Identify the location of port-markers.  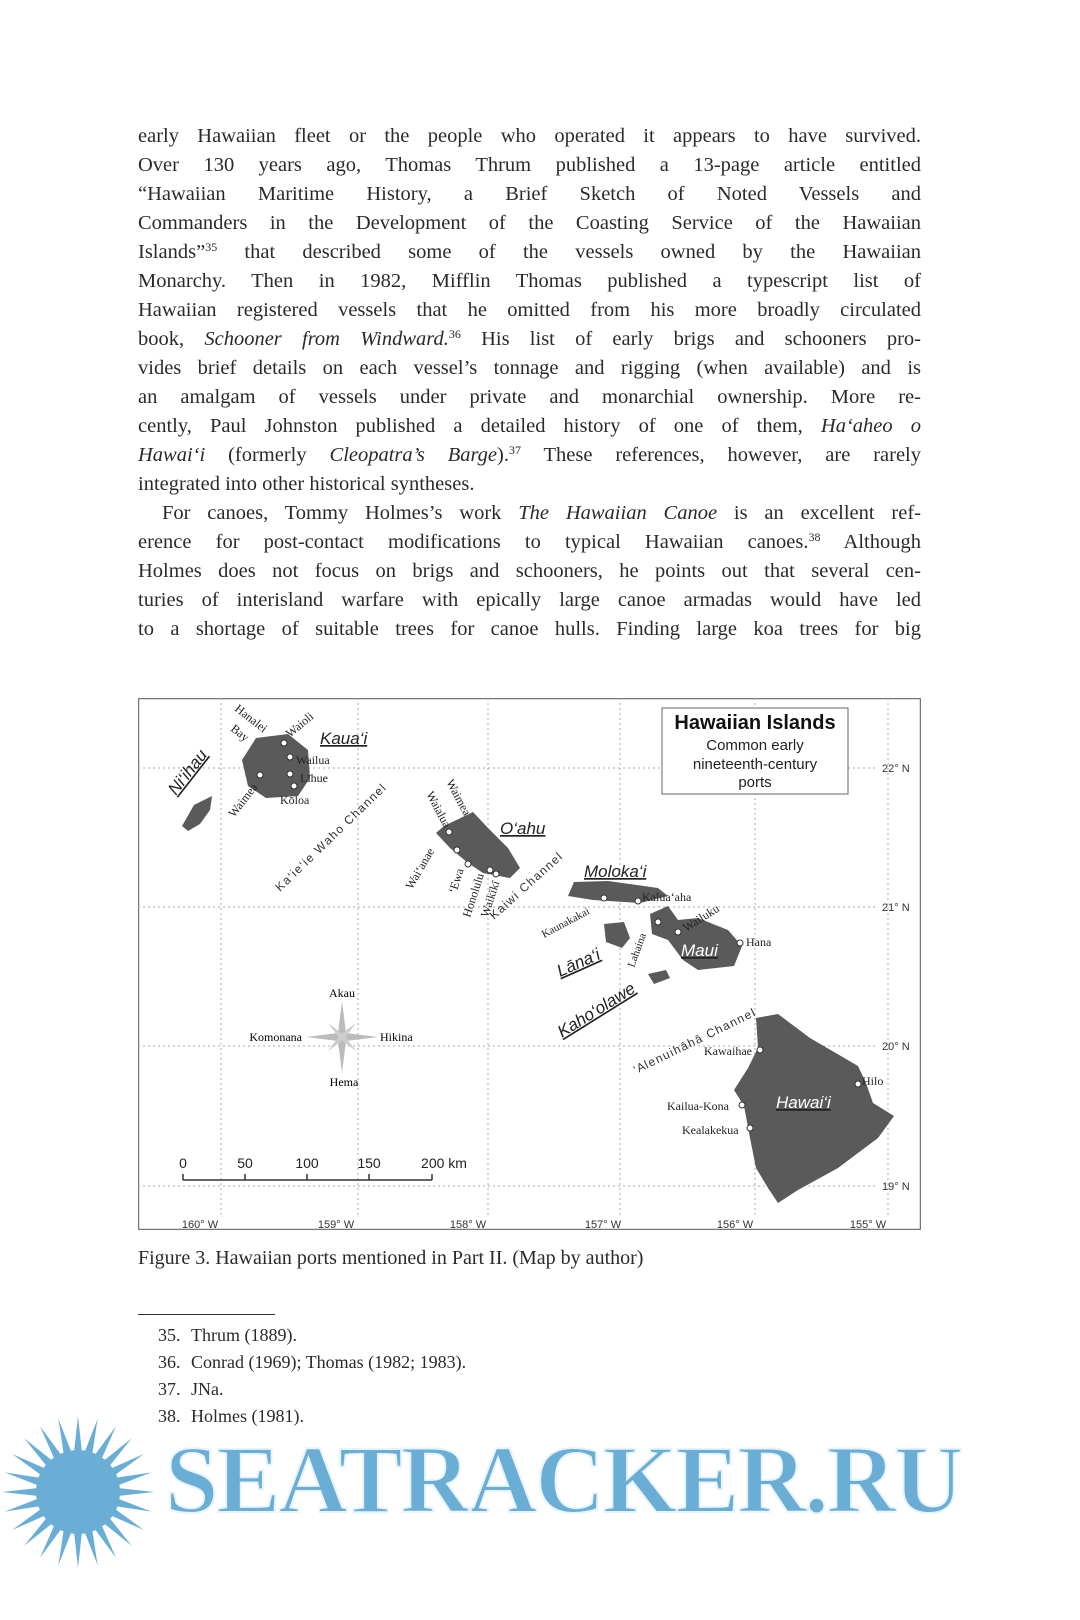
(559, 935).